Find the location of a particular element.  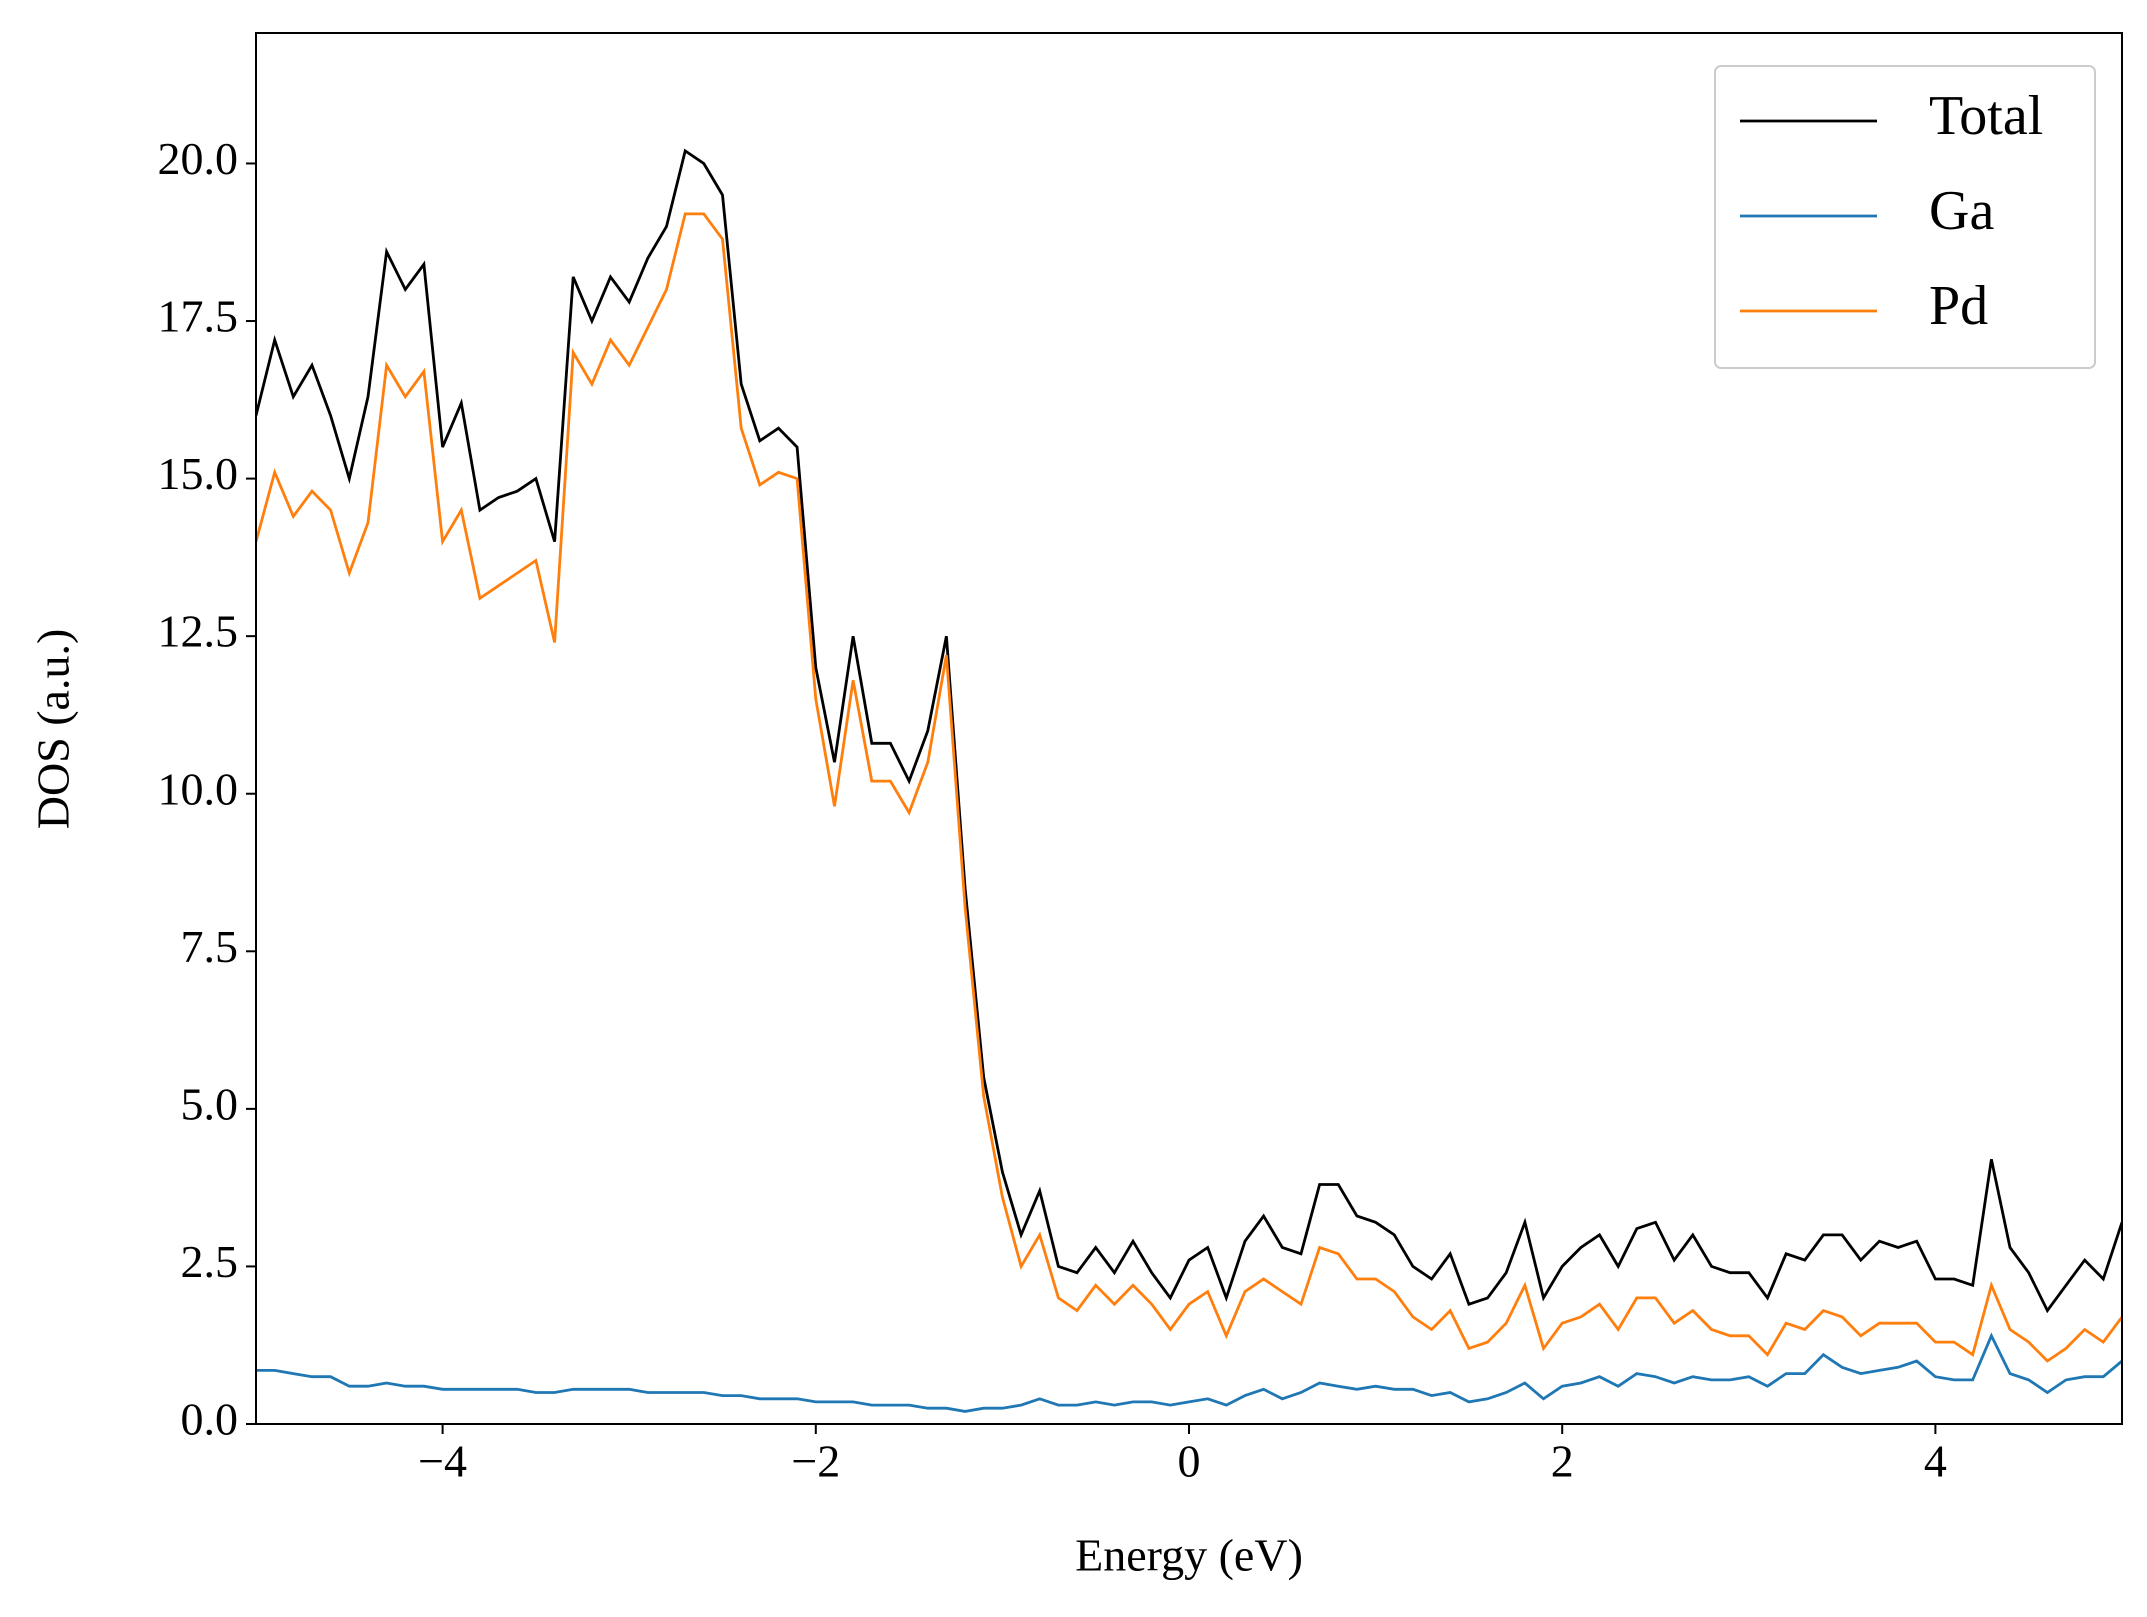

x-tick-label: 2 is located at coordinates (1562, 1461).